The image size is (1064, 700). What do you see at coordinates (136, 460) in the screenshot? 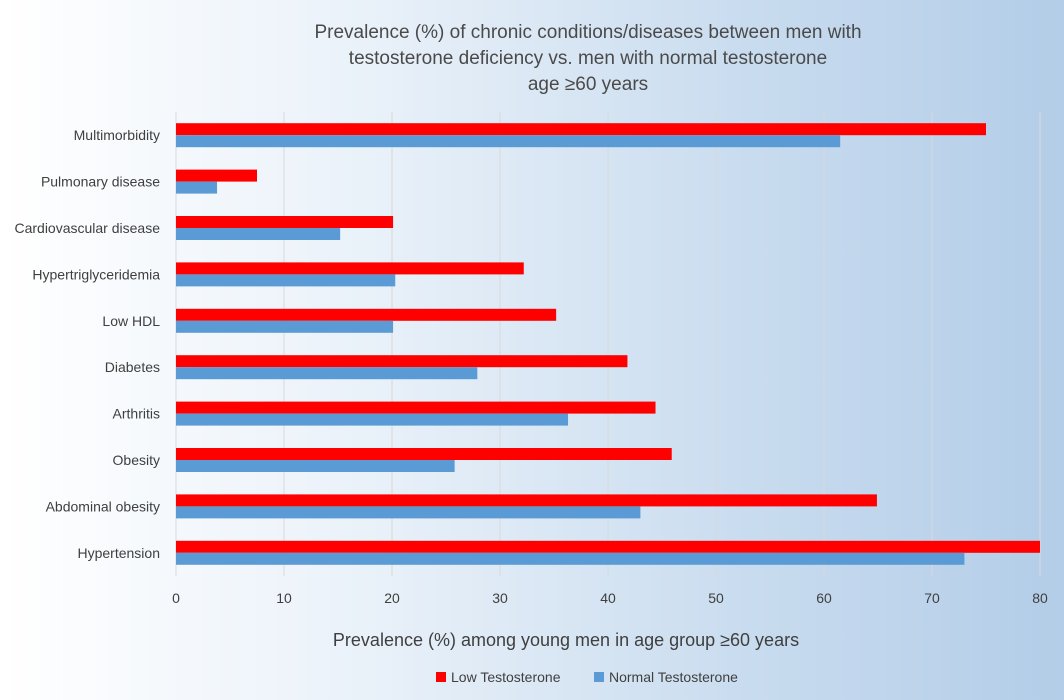
I see `category-label: Obesity` at bounding box center [136, 460].